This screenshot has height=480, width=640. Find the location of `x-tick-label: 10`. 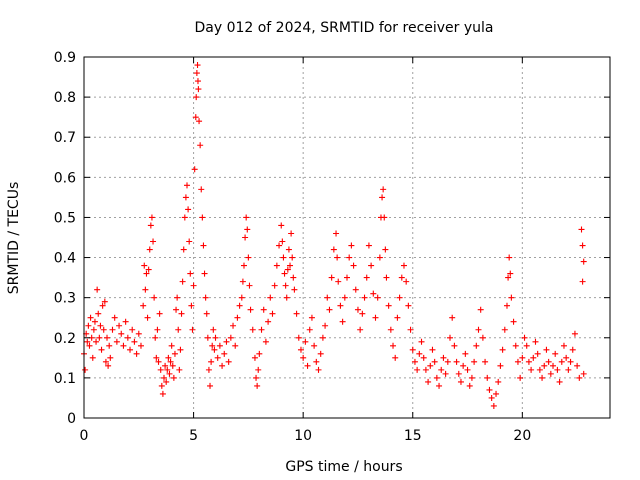

x-tick-label: 10 is located at coordinates (303, 436).